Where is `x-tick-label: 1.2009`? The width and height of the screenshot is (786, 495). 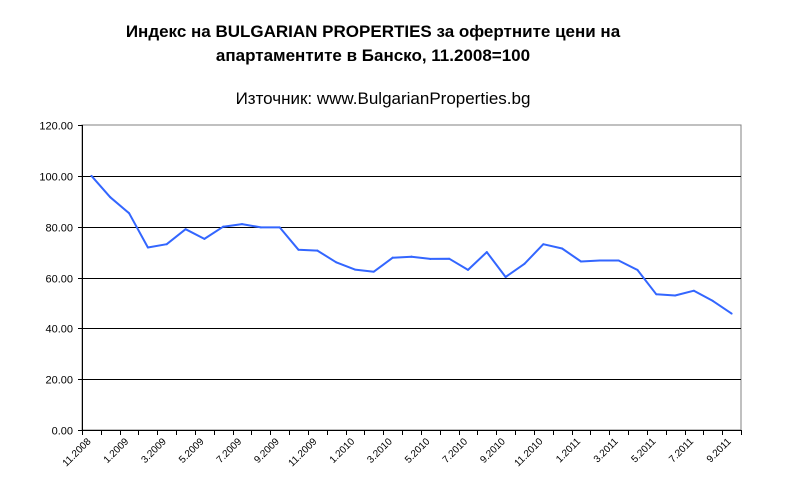 x-tick-label: 1.2009 is located at coordinates (117, 451).